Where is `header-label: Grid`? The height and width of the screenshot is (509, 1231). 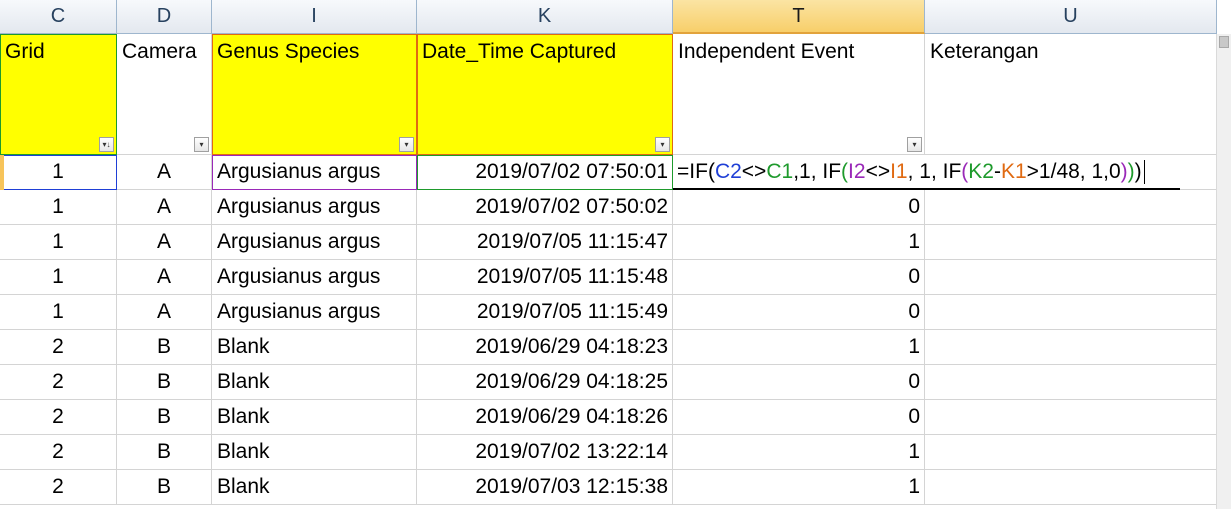
header-label: Grid is located at coordinates (25, 51).